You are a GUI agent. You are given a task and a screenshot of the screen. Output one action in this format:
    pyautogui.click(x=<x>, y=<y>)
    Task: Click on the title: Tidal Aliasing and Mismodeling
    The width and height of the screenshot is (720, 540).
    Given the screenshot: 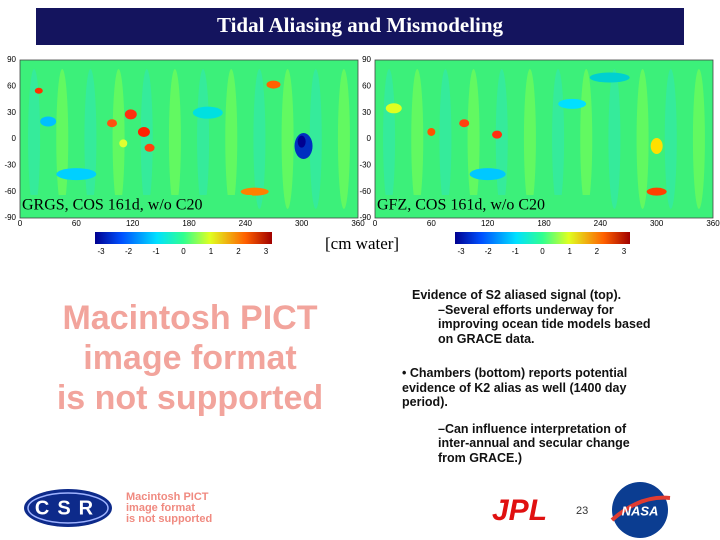 What is the action you would take?
    pyautogui.click(x=360, y=25)
    